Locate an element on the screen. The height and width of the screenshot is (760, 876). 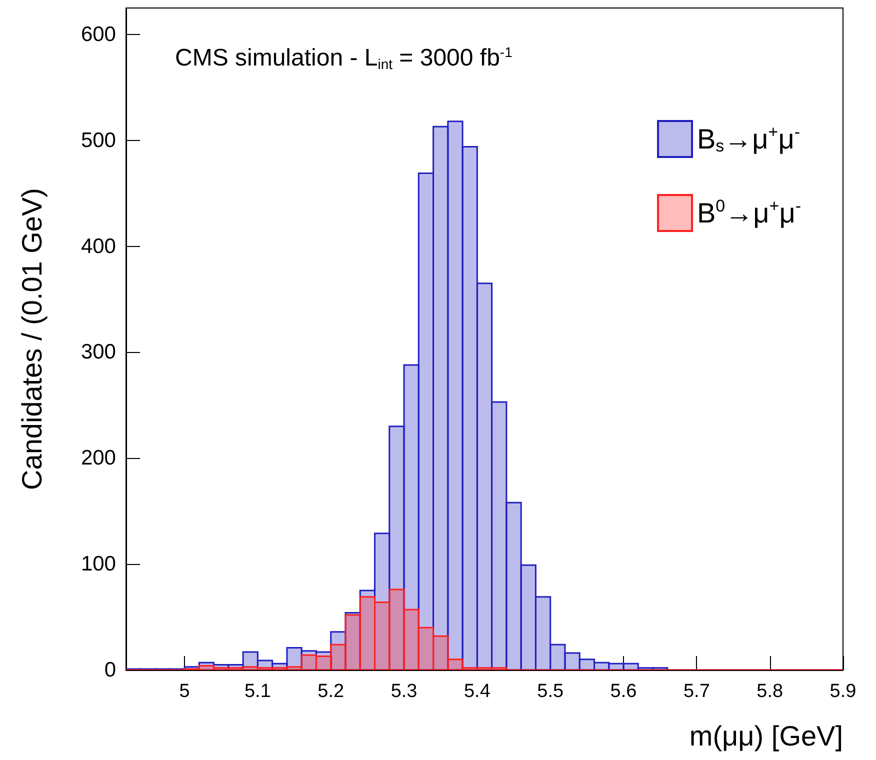
x-tick-label: 5.4 is located at coordinates (477, 691).